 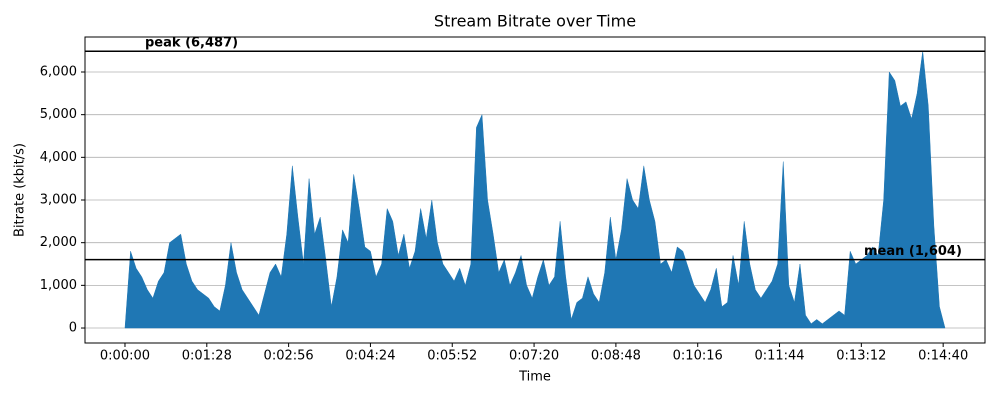 I want to click on chart-title: Stream Bitrate over Time, so click(x=535, y=21).